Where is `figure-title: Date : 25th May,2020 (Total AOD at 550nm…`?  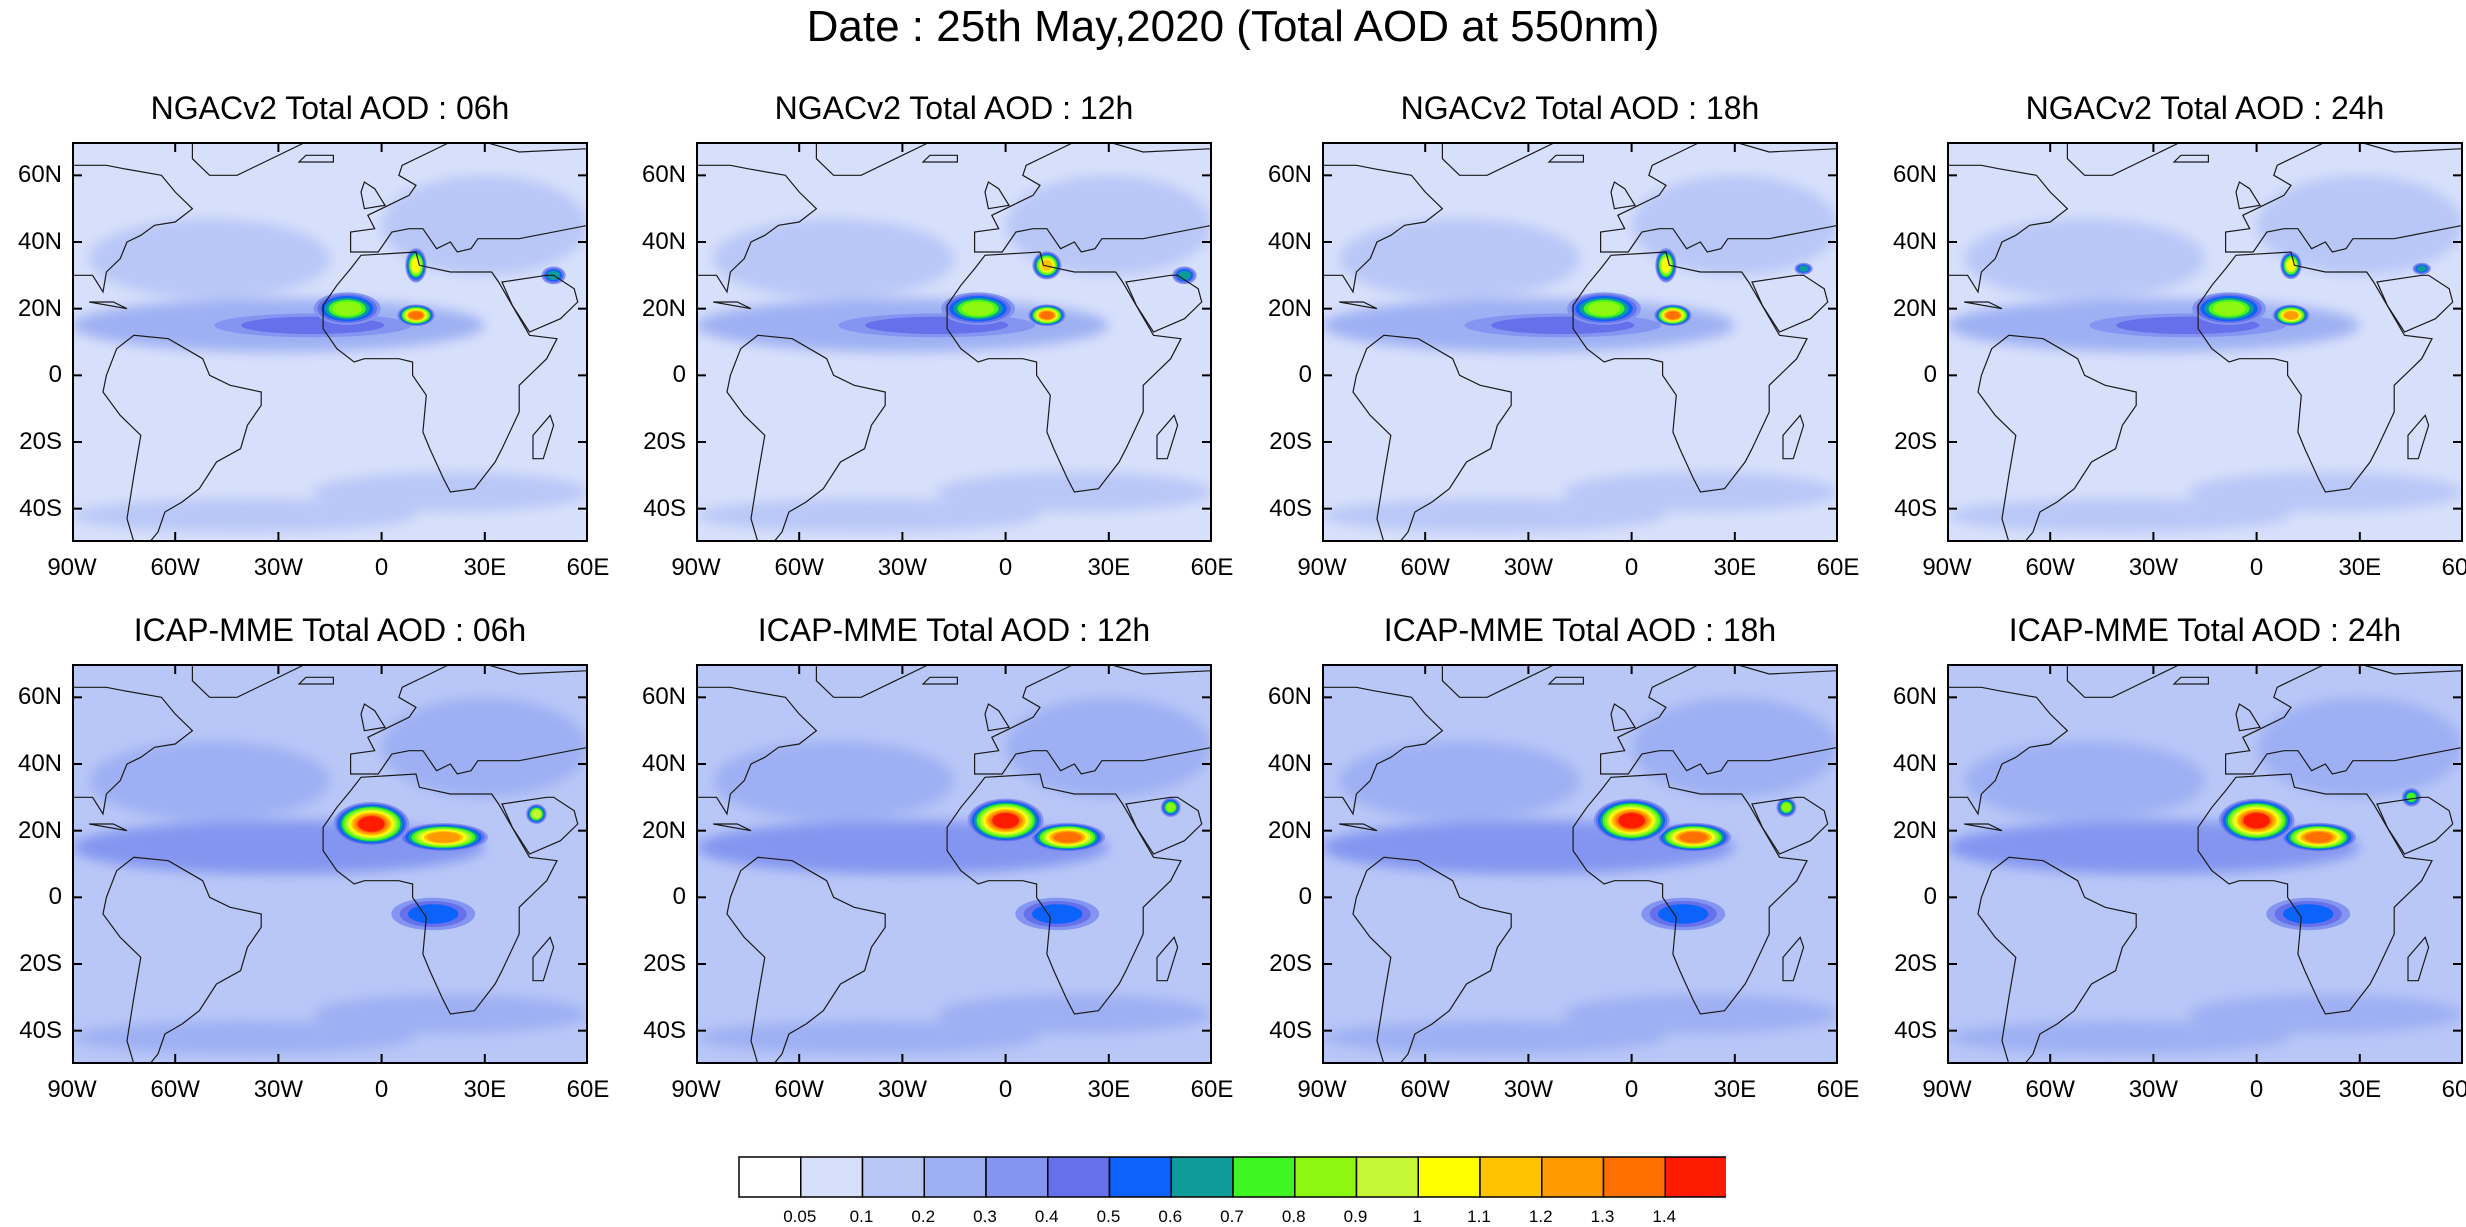
figure-title: Date : 25th May,2020 (Total AOD at 550nm… is located at coordinates (1233, 26).